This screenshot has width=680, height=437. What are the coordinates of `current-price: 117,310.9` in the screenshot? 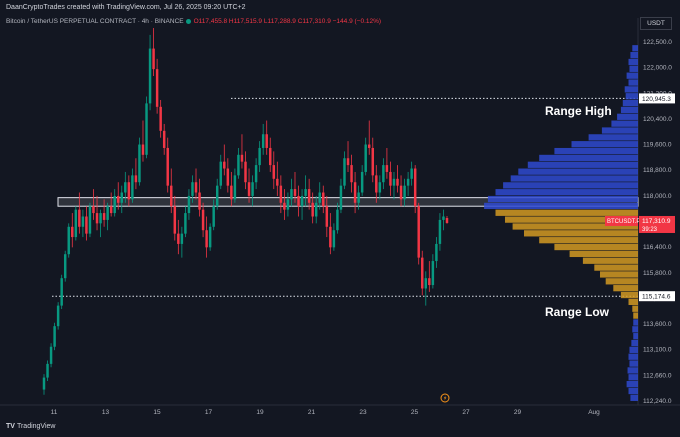 It's located at (656, 221).